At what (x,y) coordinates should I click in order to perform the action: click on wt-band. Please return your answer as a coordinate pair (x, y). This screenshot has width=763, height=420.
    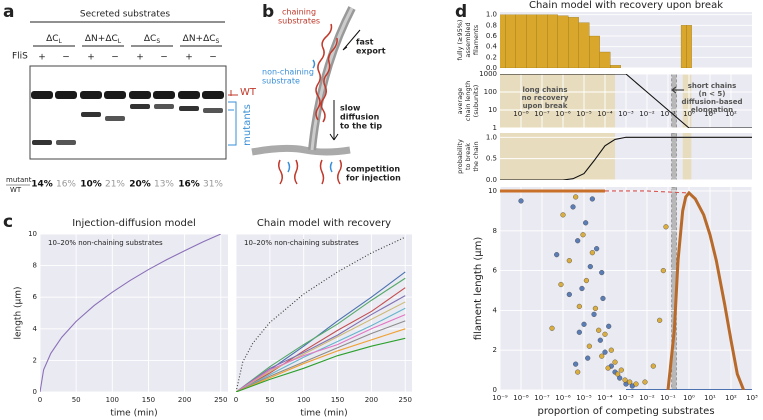
    Looking at the image, I should click on (189, 95).